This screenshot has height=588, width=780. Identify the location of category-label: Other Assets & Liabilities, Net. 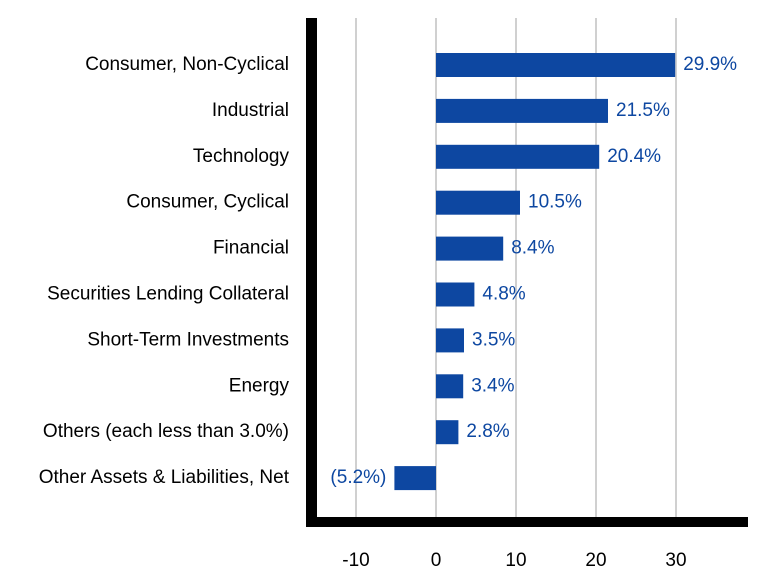
(164, 477).